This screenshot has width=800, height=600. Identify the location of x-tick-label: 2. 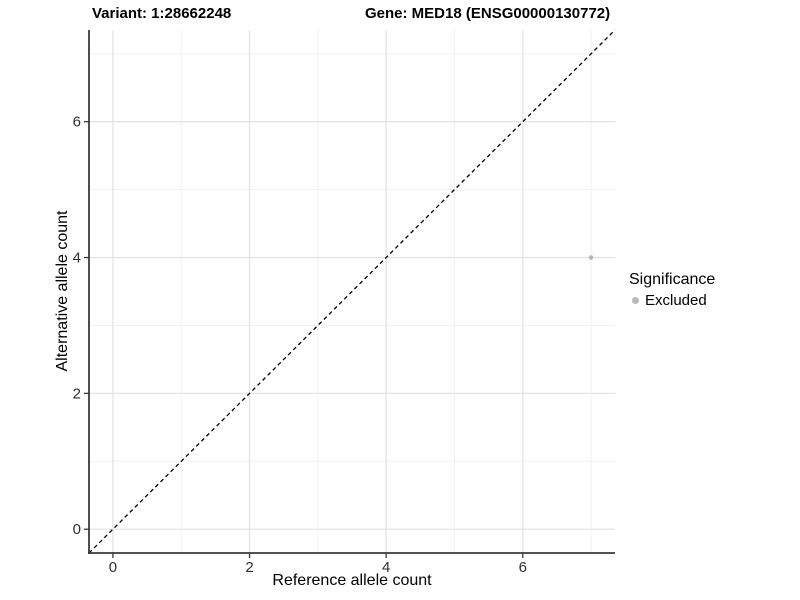
(249, 567).